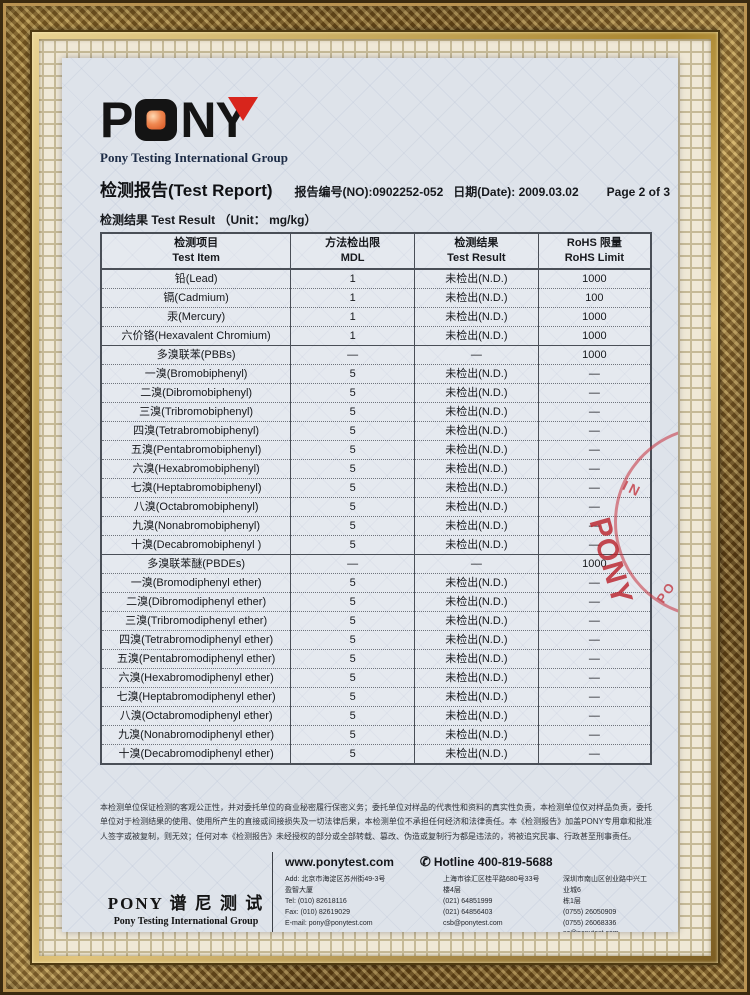  What do you see at coordinates (196, 583) in the screenshot?
I see `cell-item: 一溴(Bromodiphenyl ether)` at bounding box center [196, 583].